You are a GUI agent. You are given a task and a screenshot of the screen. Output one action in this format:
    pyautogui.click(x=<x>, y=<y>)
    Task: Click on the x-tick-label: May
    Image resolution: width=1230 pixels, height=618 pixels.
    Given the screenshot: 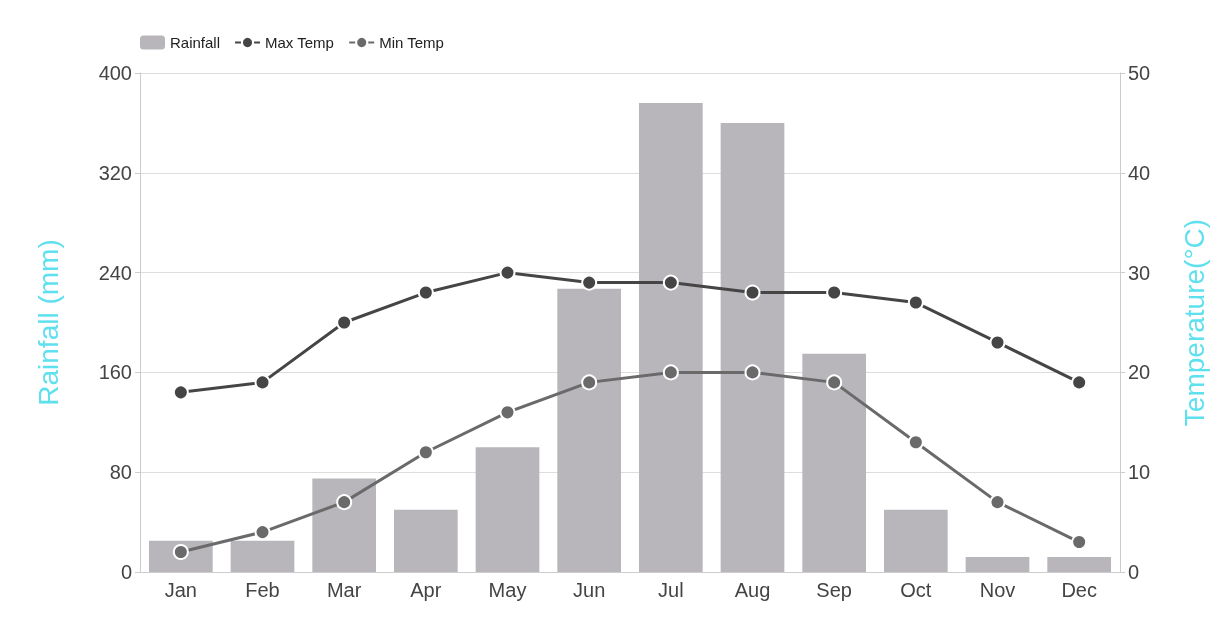 What is the action you would take?
    pyautogui.click(x=507, y=590)
    